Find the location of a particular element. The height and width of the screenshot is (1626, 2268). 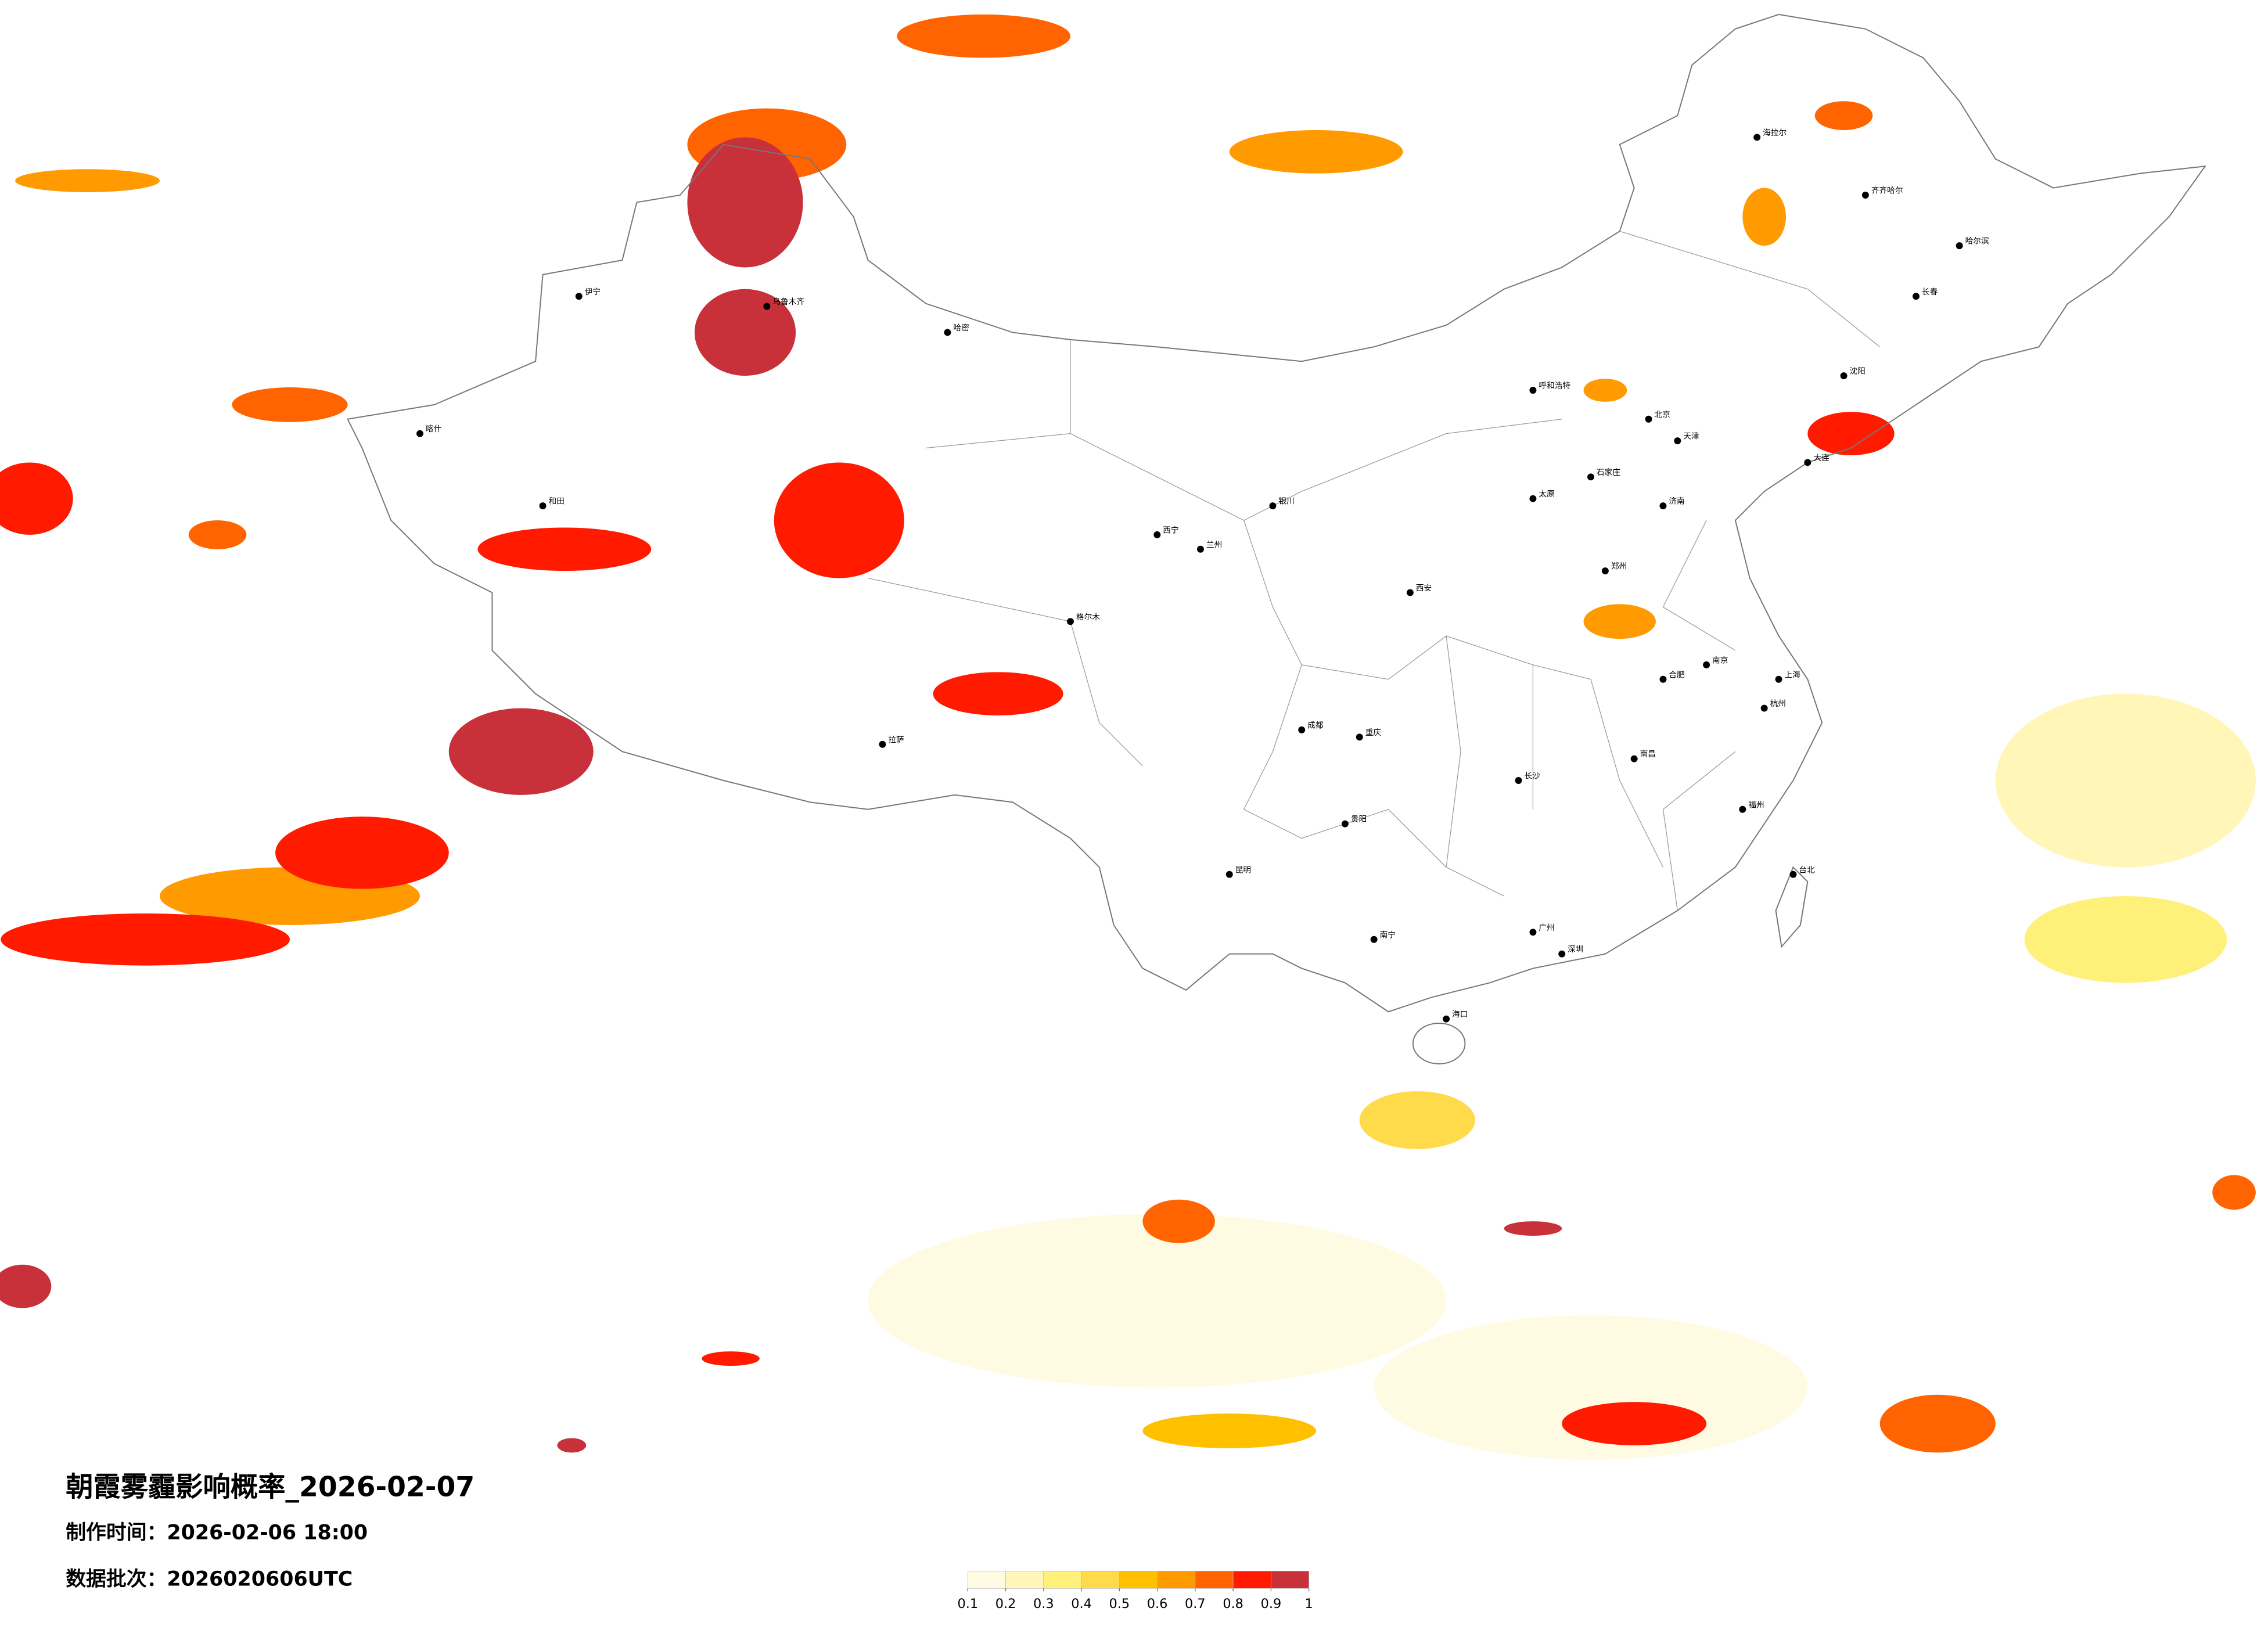

city-label: 长春 is located at coordinates (1930, 292).